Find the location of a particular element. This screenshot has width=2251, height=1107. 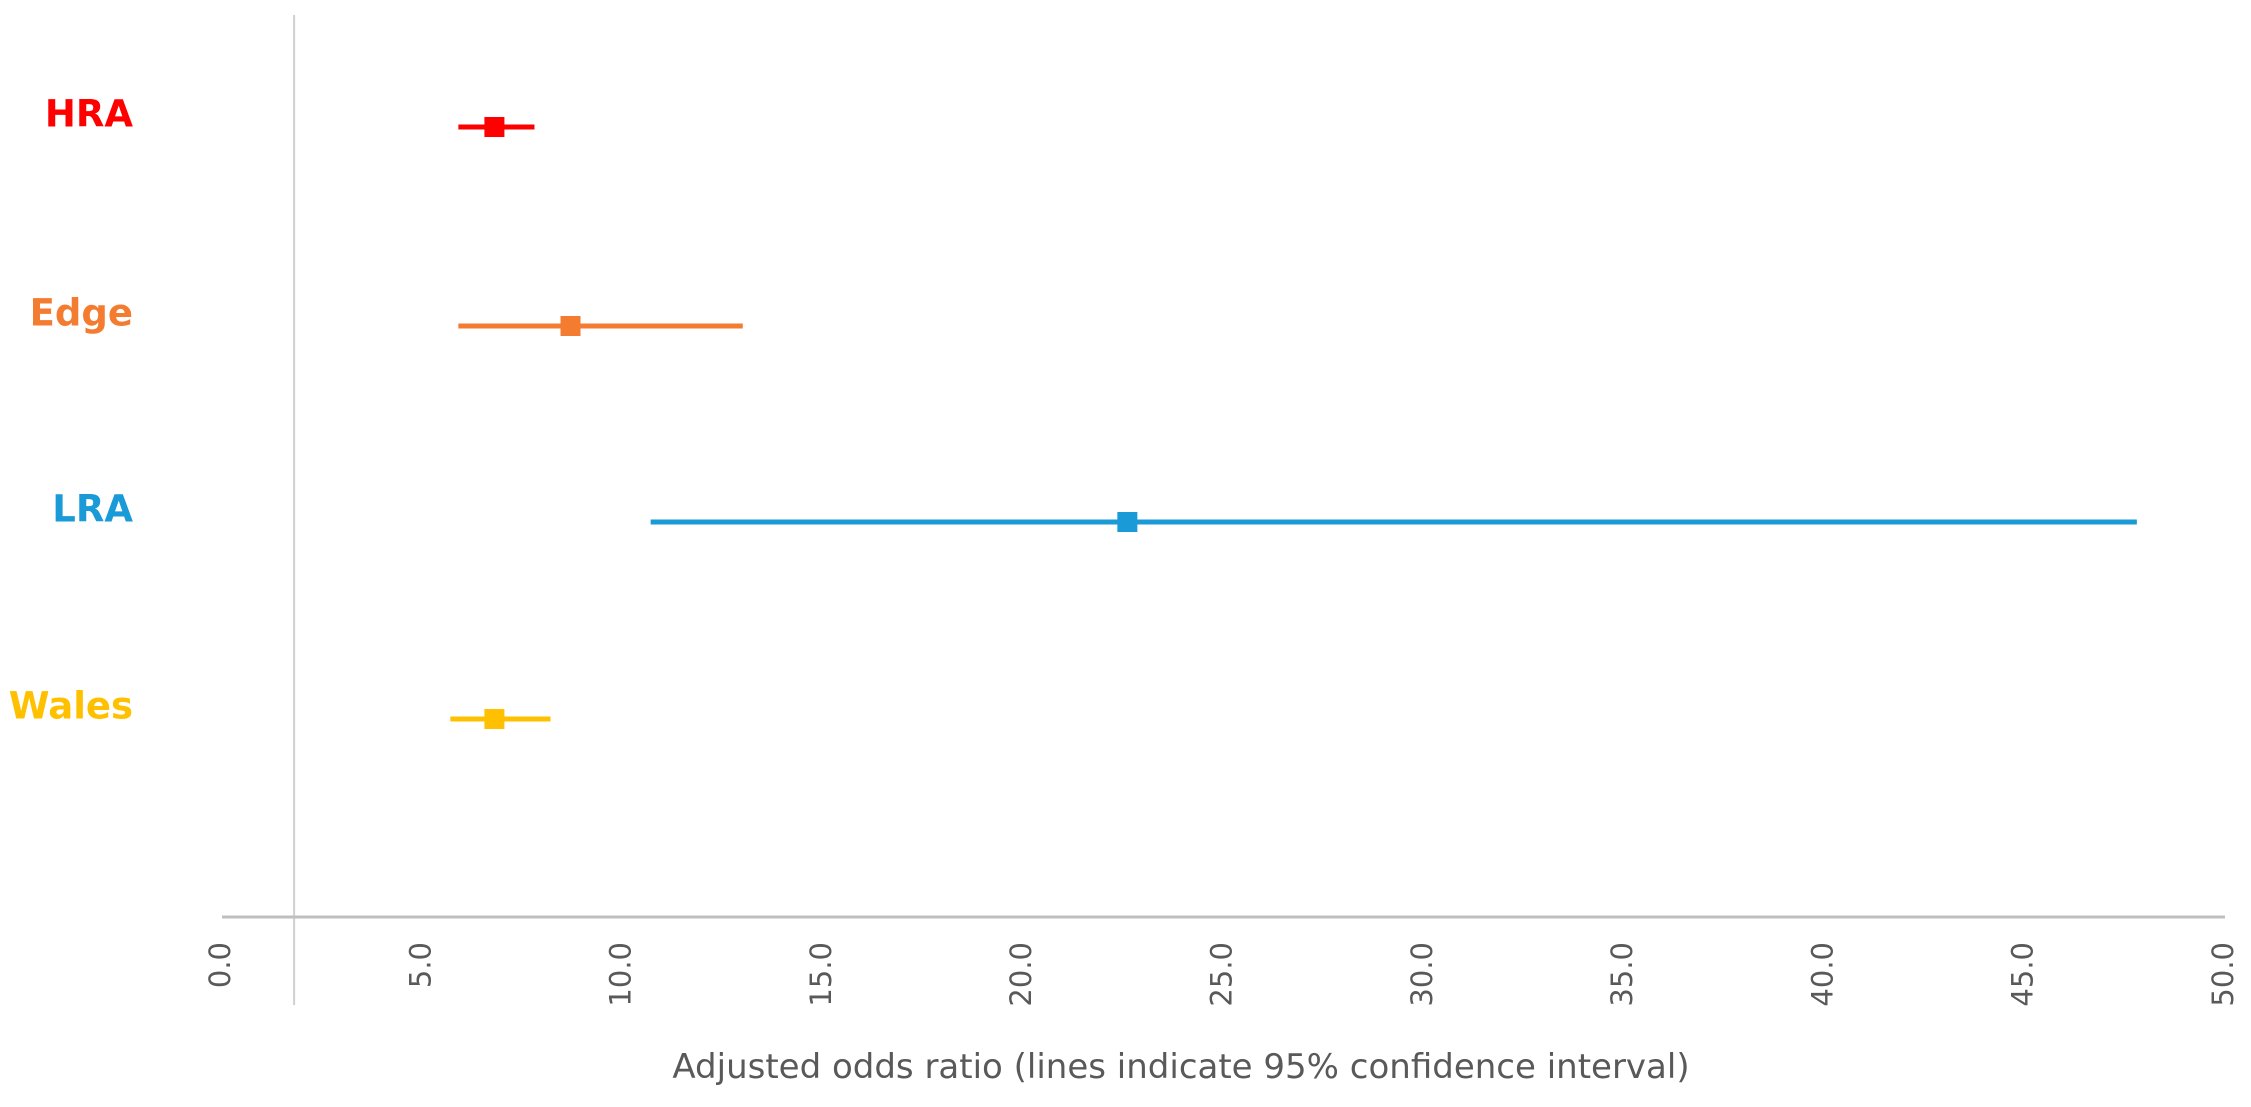

series-hra is located at coordinates (496, 127).